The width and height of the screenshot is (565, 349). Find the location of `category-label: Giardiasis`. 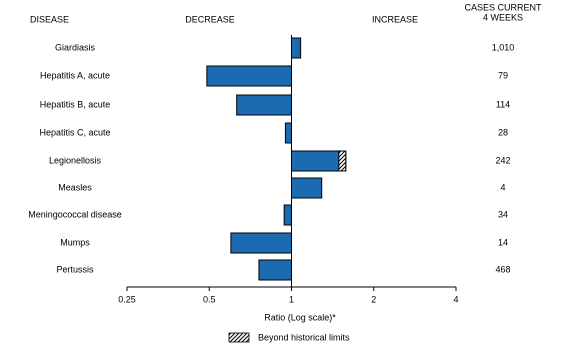

category-label: Giardiasis is located at coordinates (75, 47).